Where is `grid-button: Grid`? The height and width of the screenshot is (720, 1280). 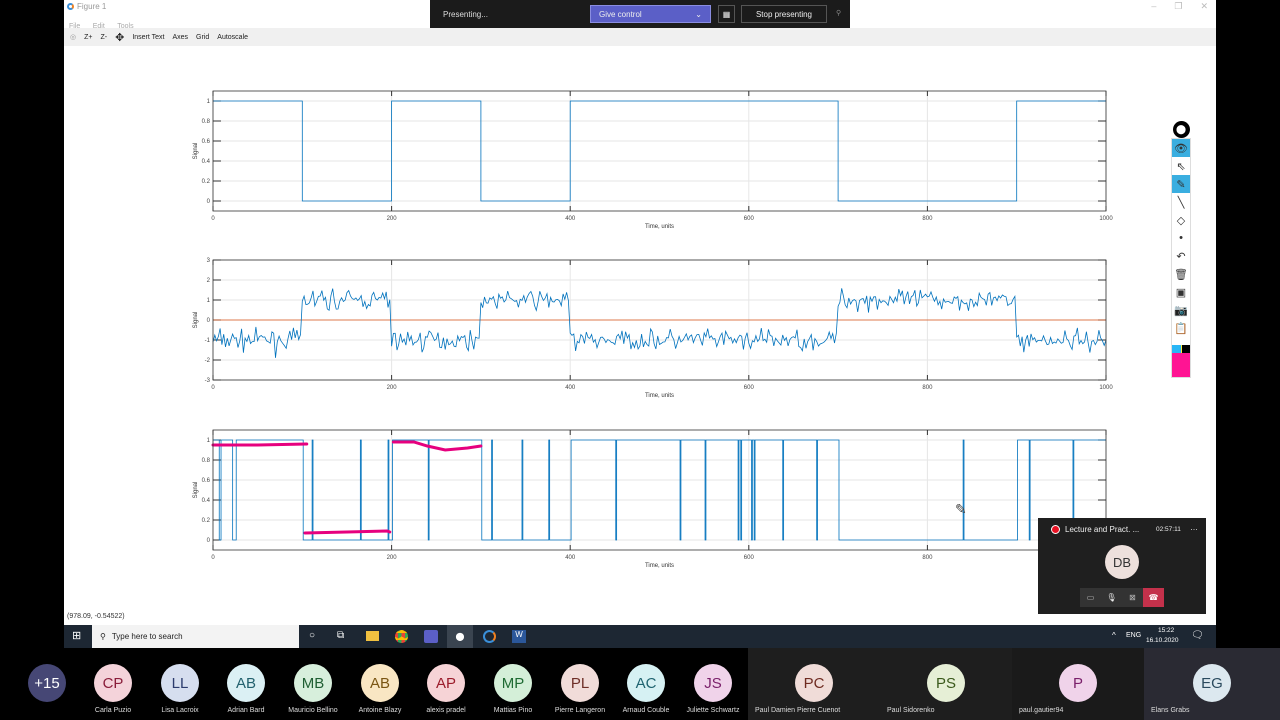 grid-button: Grid is located at coordinates (203, 37).